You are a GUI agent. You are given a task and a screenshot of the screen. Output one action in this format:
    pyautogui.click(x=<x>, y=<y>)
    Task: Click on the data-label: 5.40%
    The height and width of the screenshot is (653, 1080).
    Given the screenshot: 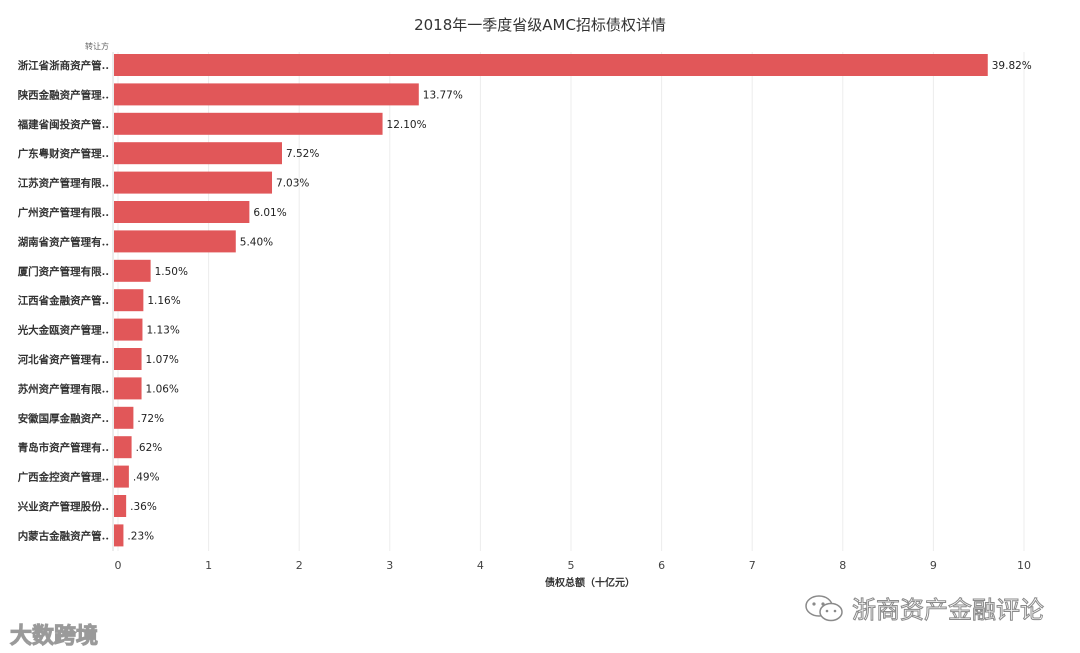 What is the action you would take?
    pyautogui.click(x=256, y=242)
    